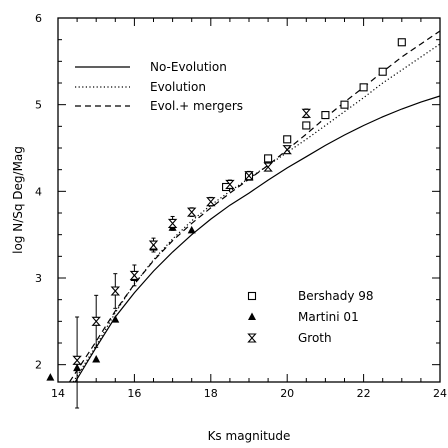  What do you see at coordinates (38, 18) in the screenshot?
I see `y-tick-label: 6` at bounding box center [38, 18].